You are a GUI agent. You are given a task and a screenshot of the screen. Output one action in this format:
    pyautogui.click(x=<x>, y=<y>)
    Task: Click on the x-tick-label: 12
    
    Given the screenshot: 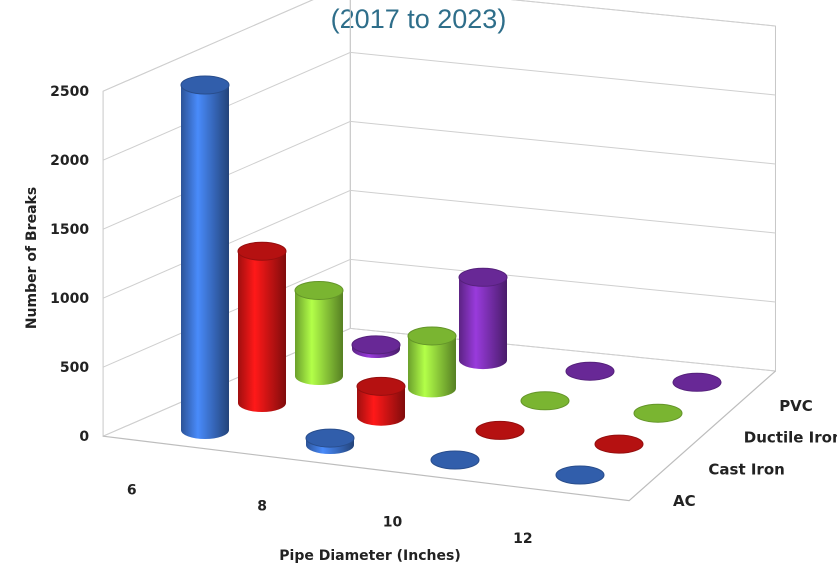 What is the action you would take?
    pyautogui.click(x=522, y=539)
    